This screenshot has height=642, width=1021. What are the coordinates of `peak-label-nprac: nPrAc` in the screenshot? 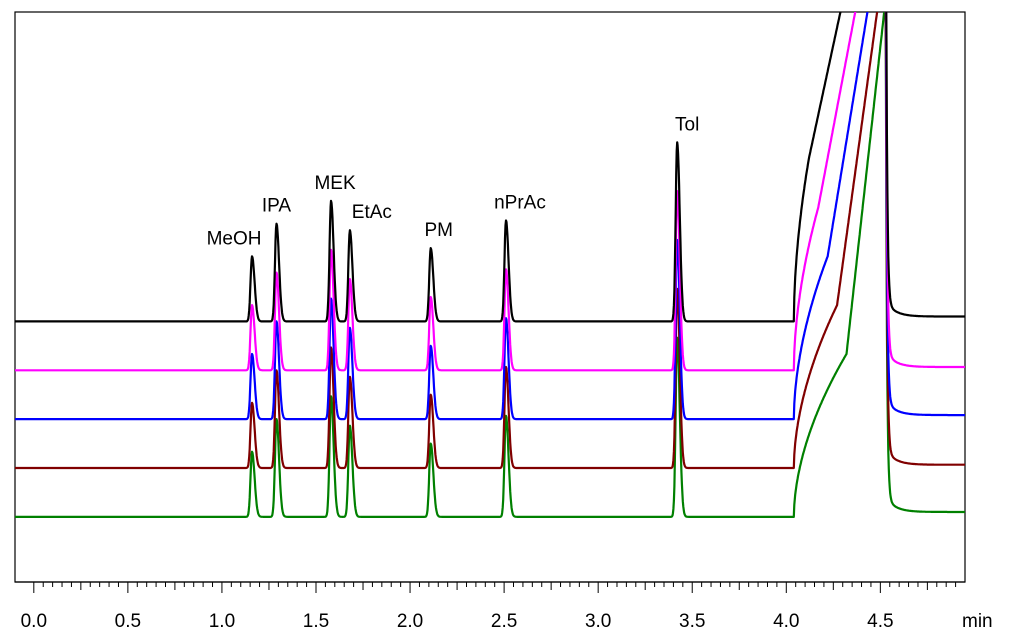 It's located at (520, 202).